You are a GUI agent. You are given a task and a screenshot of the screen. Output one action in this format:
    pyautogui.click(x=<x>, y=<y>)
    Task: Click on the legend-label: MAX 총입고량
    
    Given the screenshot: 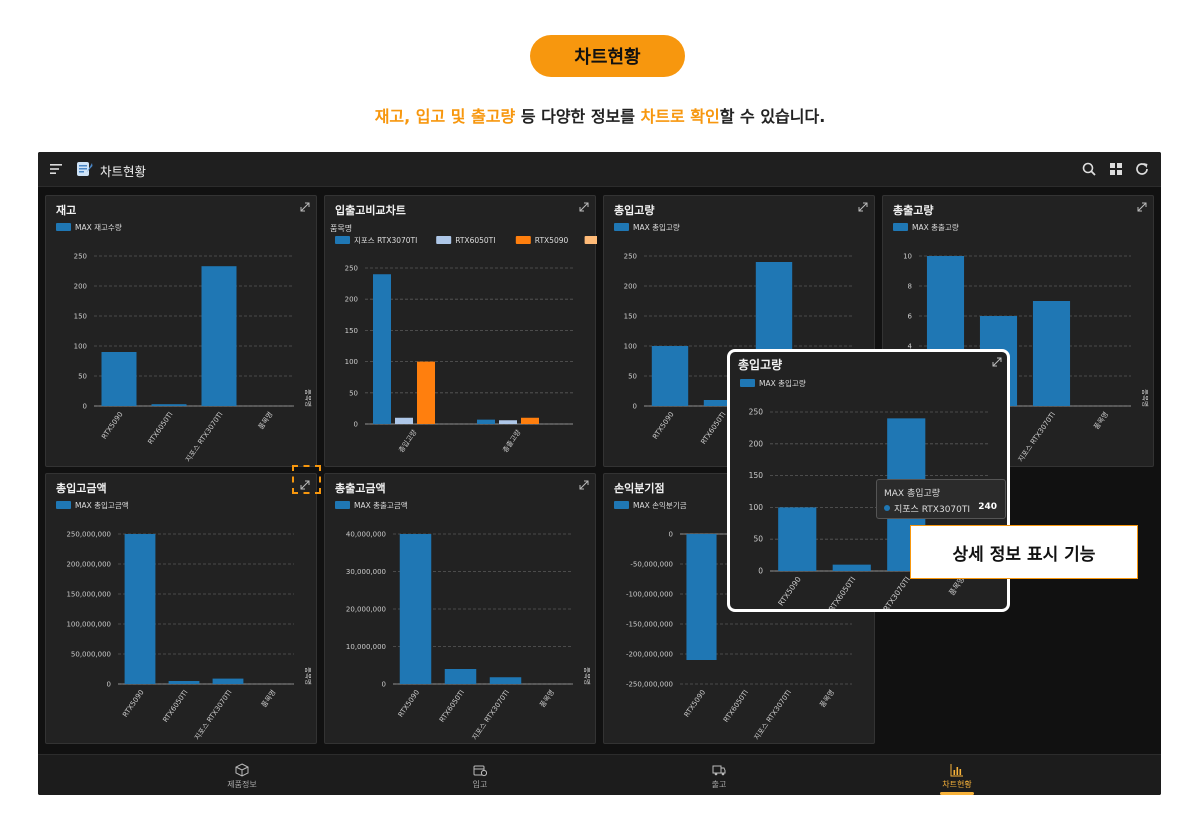 What is the action you would take?
    pyautogui.click(x=656, y=227)
    